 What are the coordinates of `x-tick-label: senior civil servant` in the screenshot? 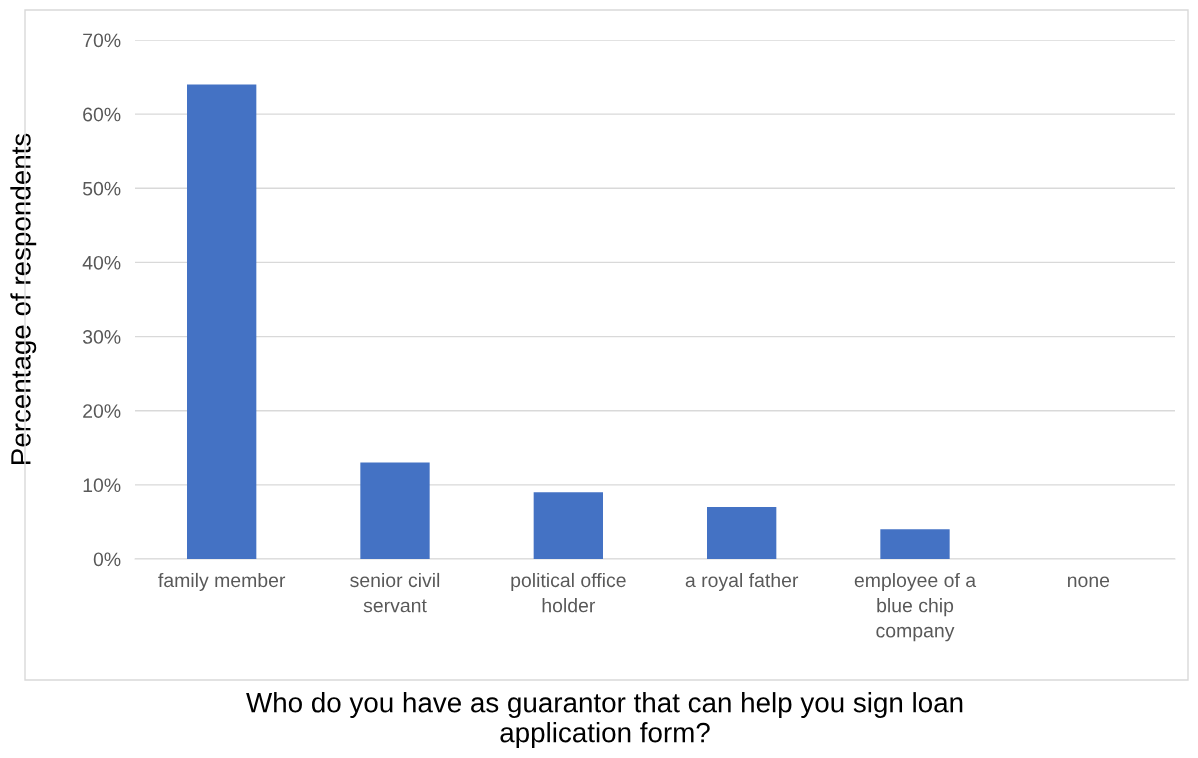 It's located at (395, 592).